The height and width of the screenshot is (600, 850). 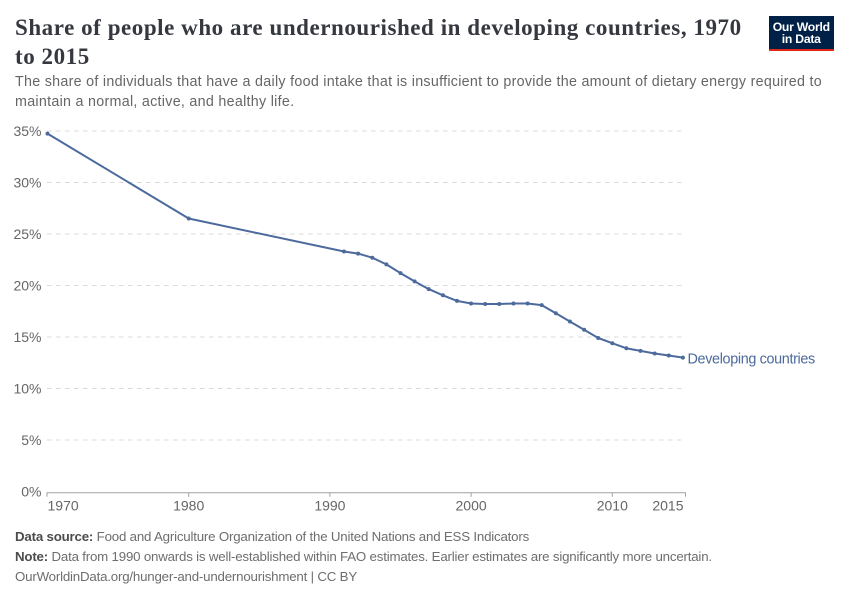 What do you see at coordinates (752, 360) in the screenshot?
I see `svg-text: Developing countries` at bounding box center [752, 360].